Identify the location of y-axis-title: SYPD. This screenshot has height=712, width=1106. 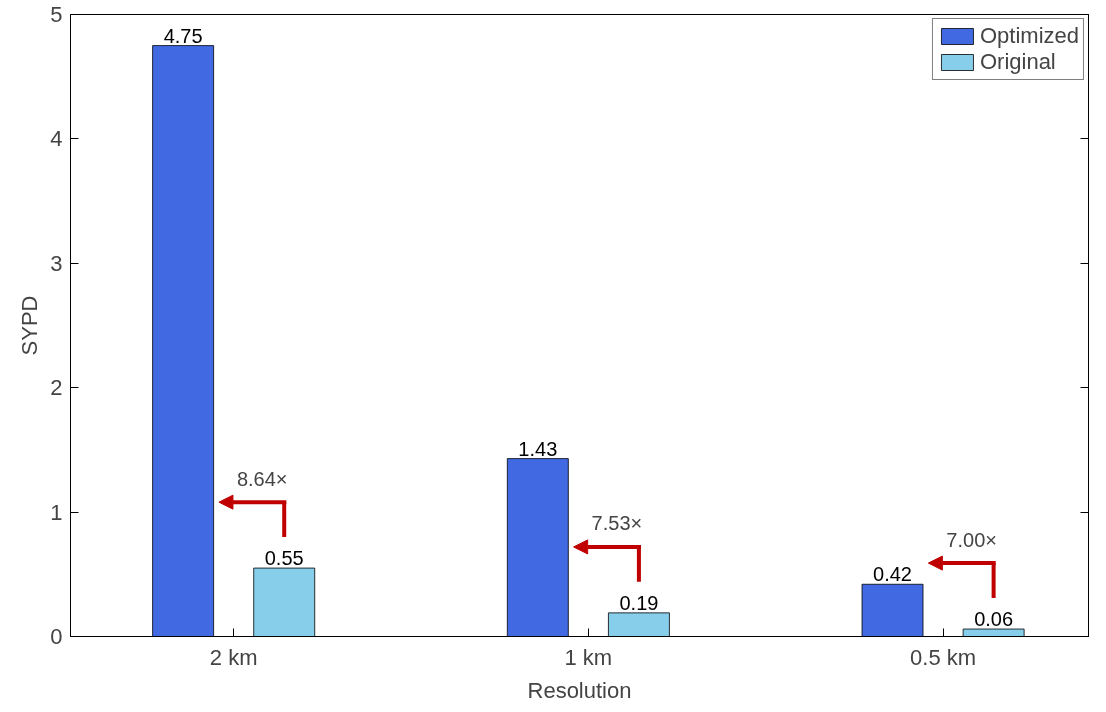
(30, 325).